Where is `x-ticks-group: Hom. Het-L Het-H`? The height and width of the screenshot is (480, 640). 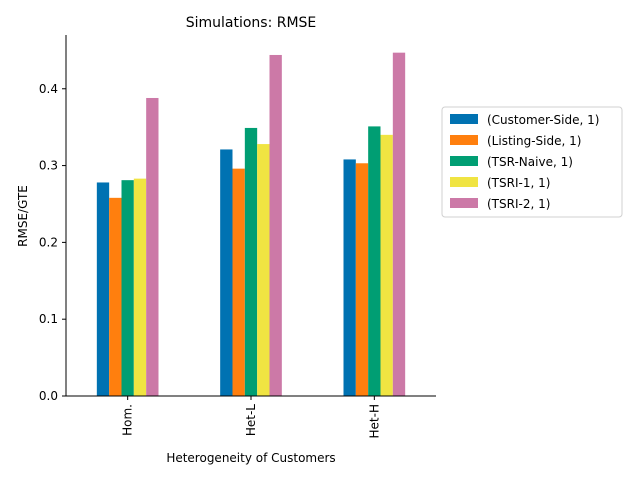 x-ticks-group: Hom. Het-L Het-H is located at coordinates (251, 417).